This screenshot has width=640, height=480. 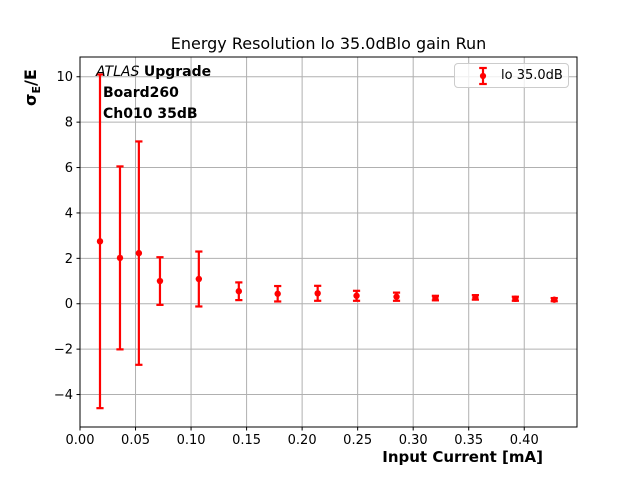 I want to click on svg-text: 0.15, so click(x=246, y=440).